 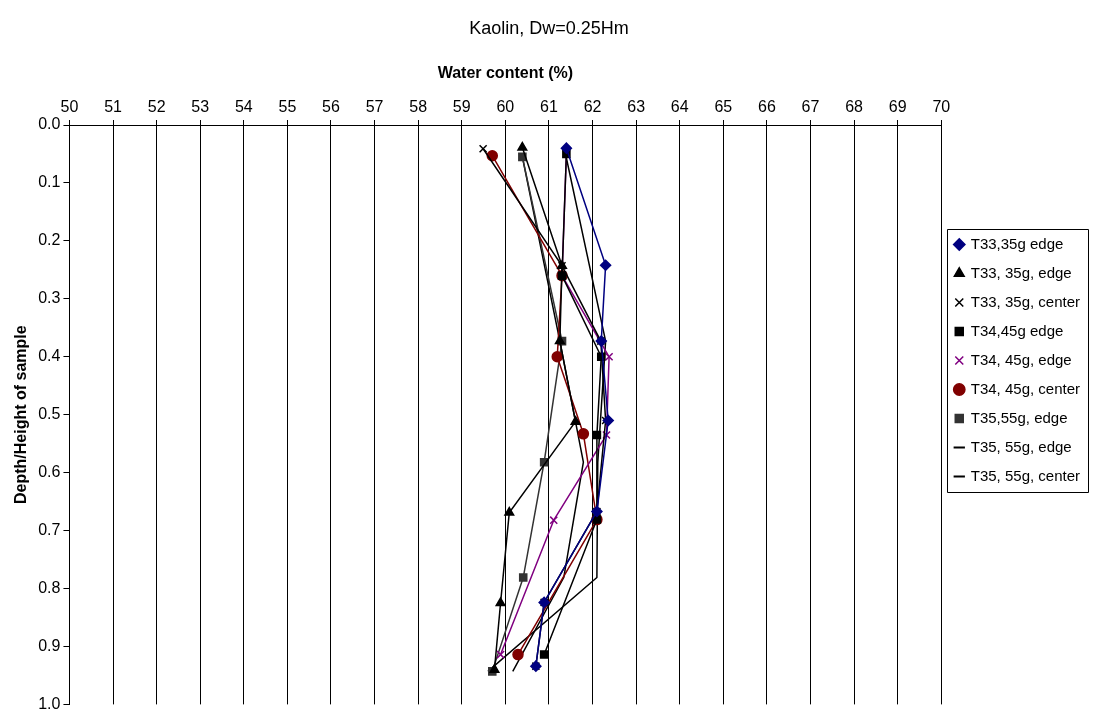 What do you see at coordinates (723, 106) in the screenshot?
I see `x-tick-label: 65` at bounding box center [723, 106].